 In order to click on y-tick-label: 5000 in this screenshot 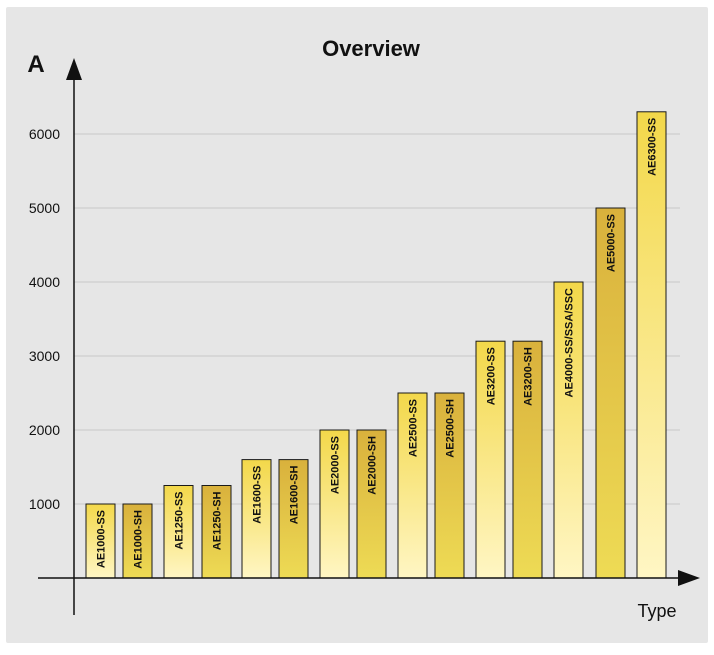, I will do `click(44, 208)`.